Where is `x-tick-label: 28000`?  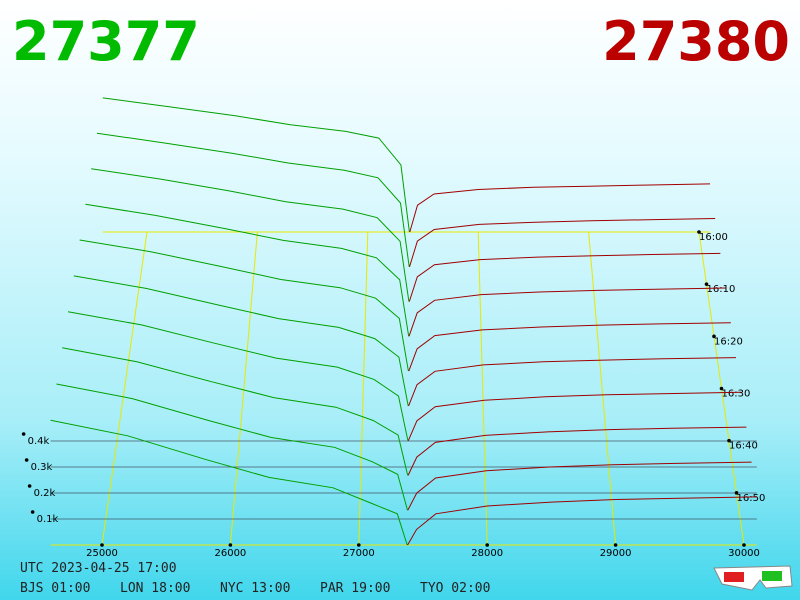 x-tick-label: 28000 is located at coordinates (487, 553).